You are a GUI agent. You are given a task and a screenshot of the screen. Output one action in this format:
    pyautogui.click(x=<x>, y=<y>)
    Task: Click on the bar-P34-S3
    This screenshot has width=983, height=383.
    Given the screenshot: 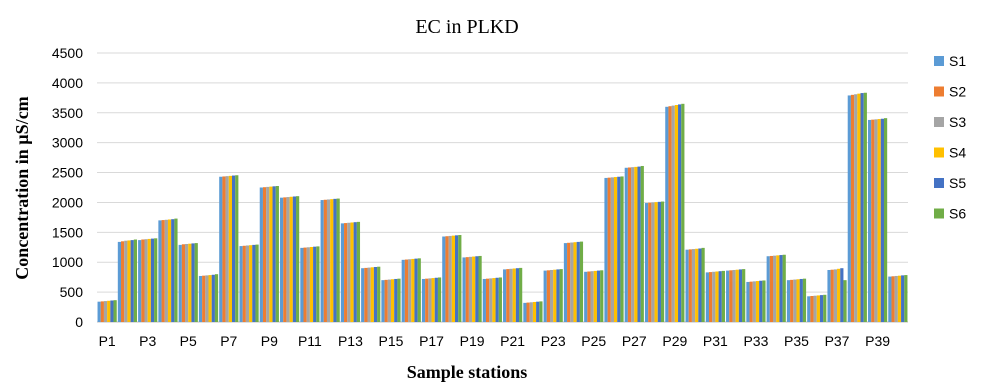 What is the action you would take?
    pyautogui.click(x=775, y=288)
    